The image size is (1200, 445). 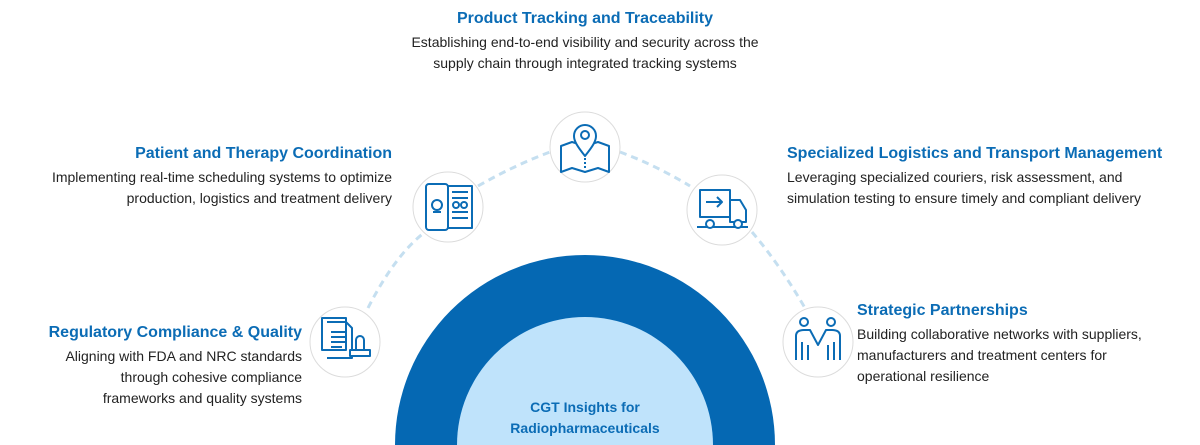 I want to click on handshake-people-icon, so click(x=818, y=338).